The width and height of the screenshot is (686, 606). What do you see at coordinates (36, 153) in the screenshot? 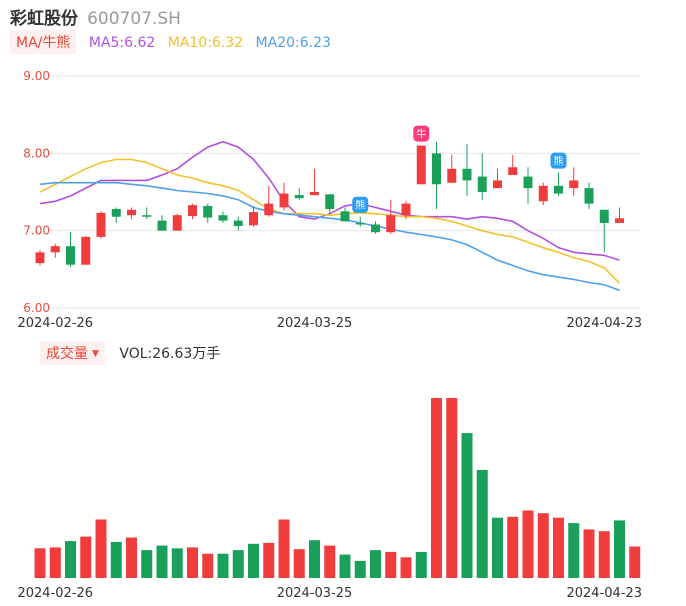
I see `y-tick-label: 8.00` at bounding box center [36, 153].